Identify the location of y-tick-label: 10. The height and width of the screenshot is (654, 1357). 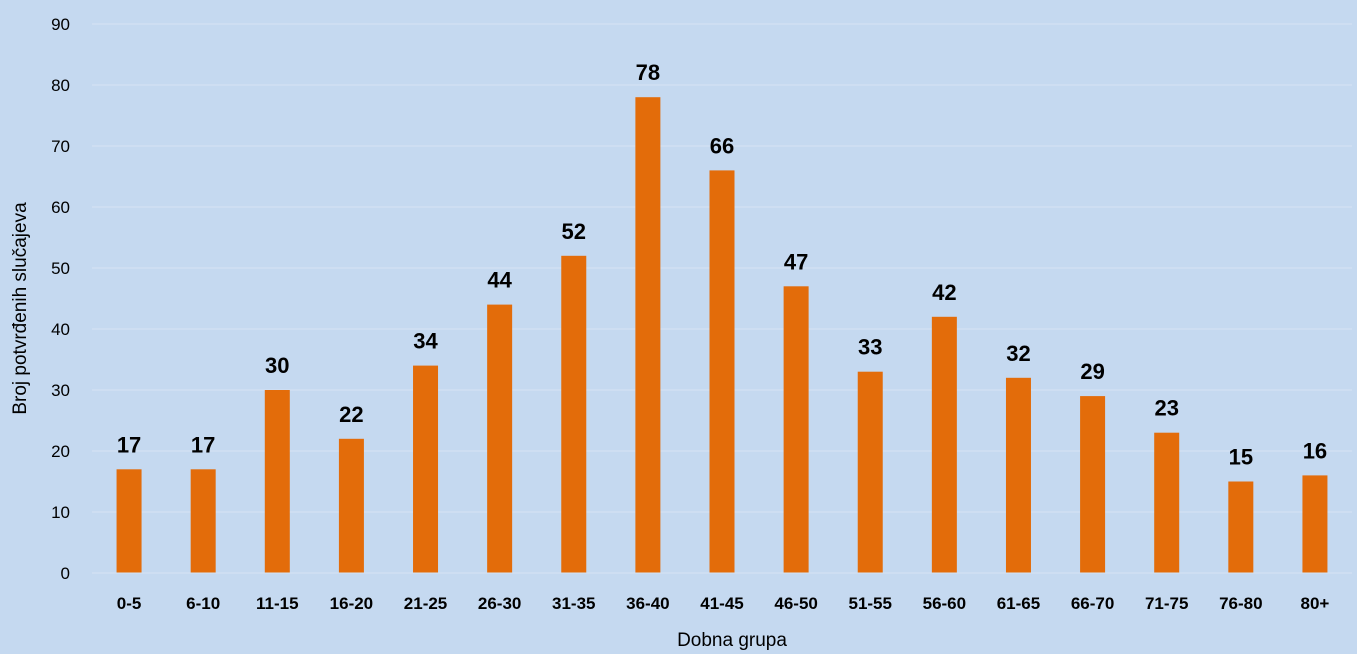
(60, 512).